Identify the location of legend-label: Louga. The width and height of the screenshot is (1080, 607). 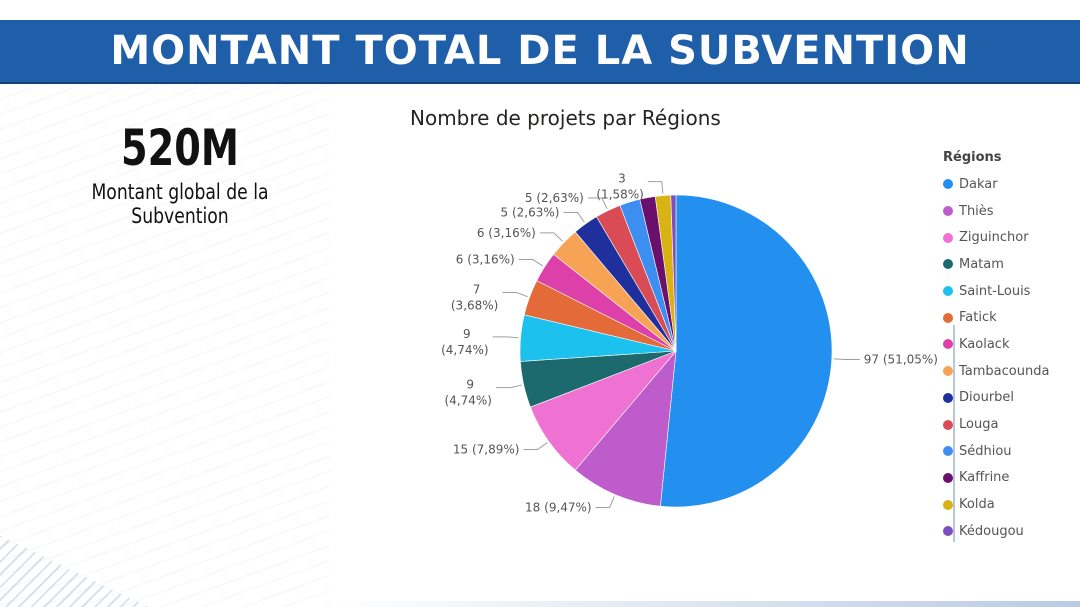
(979, 425).